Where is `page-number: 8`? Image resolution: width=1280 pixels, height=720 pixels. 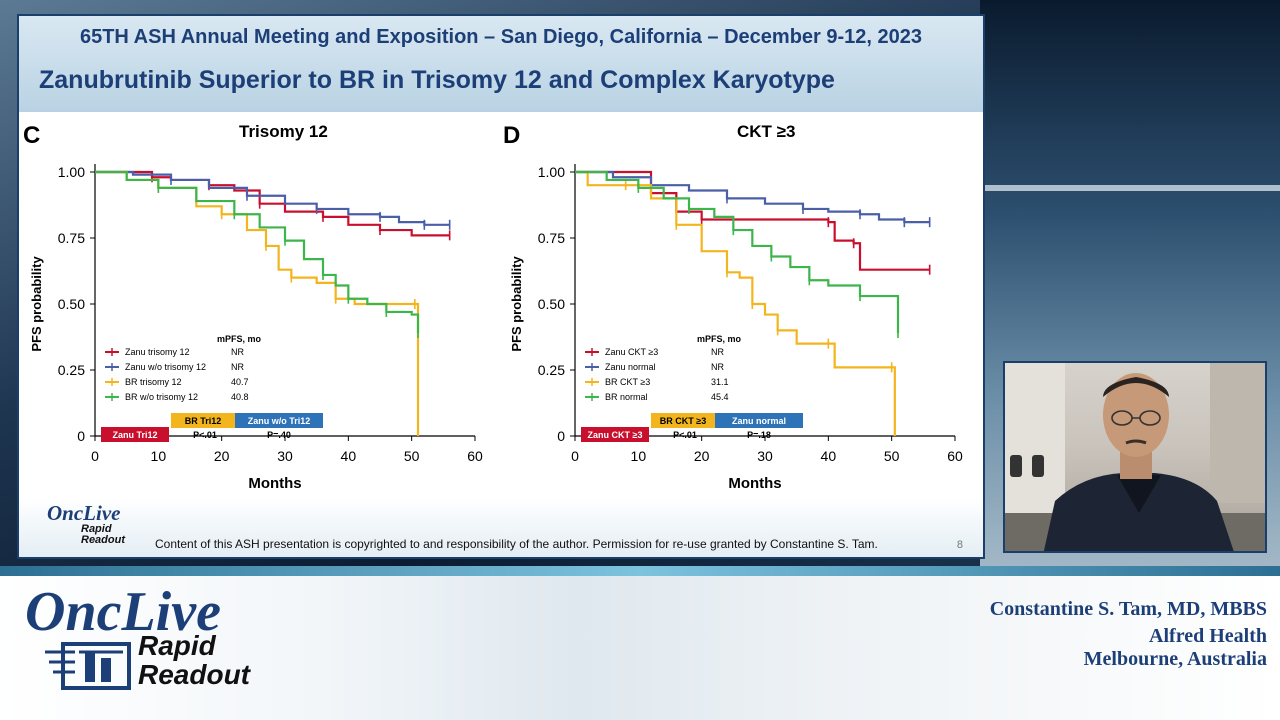 page-number: 8 is located at coordinates (959, 545).